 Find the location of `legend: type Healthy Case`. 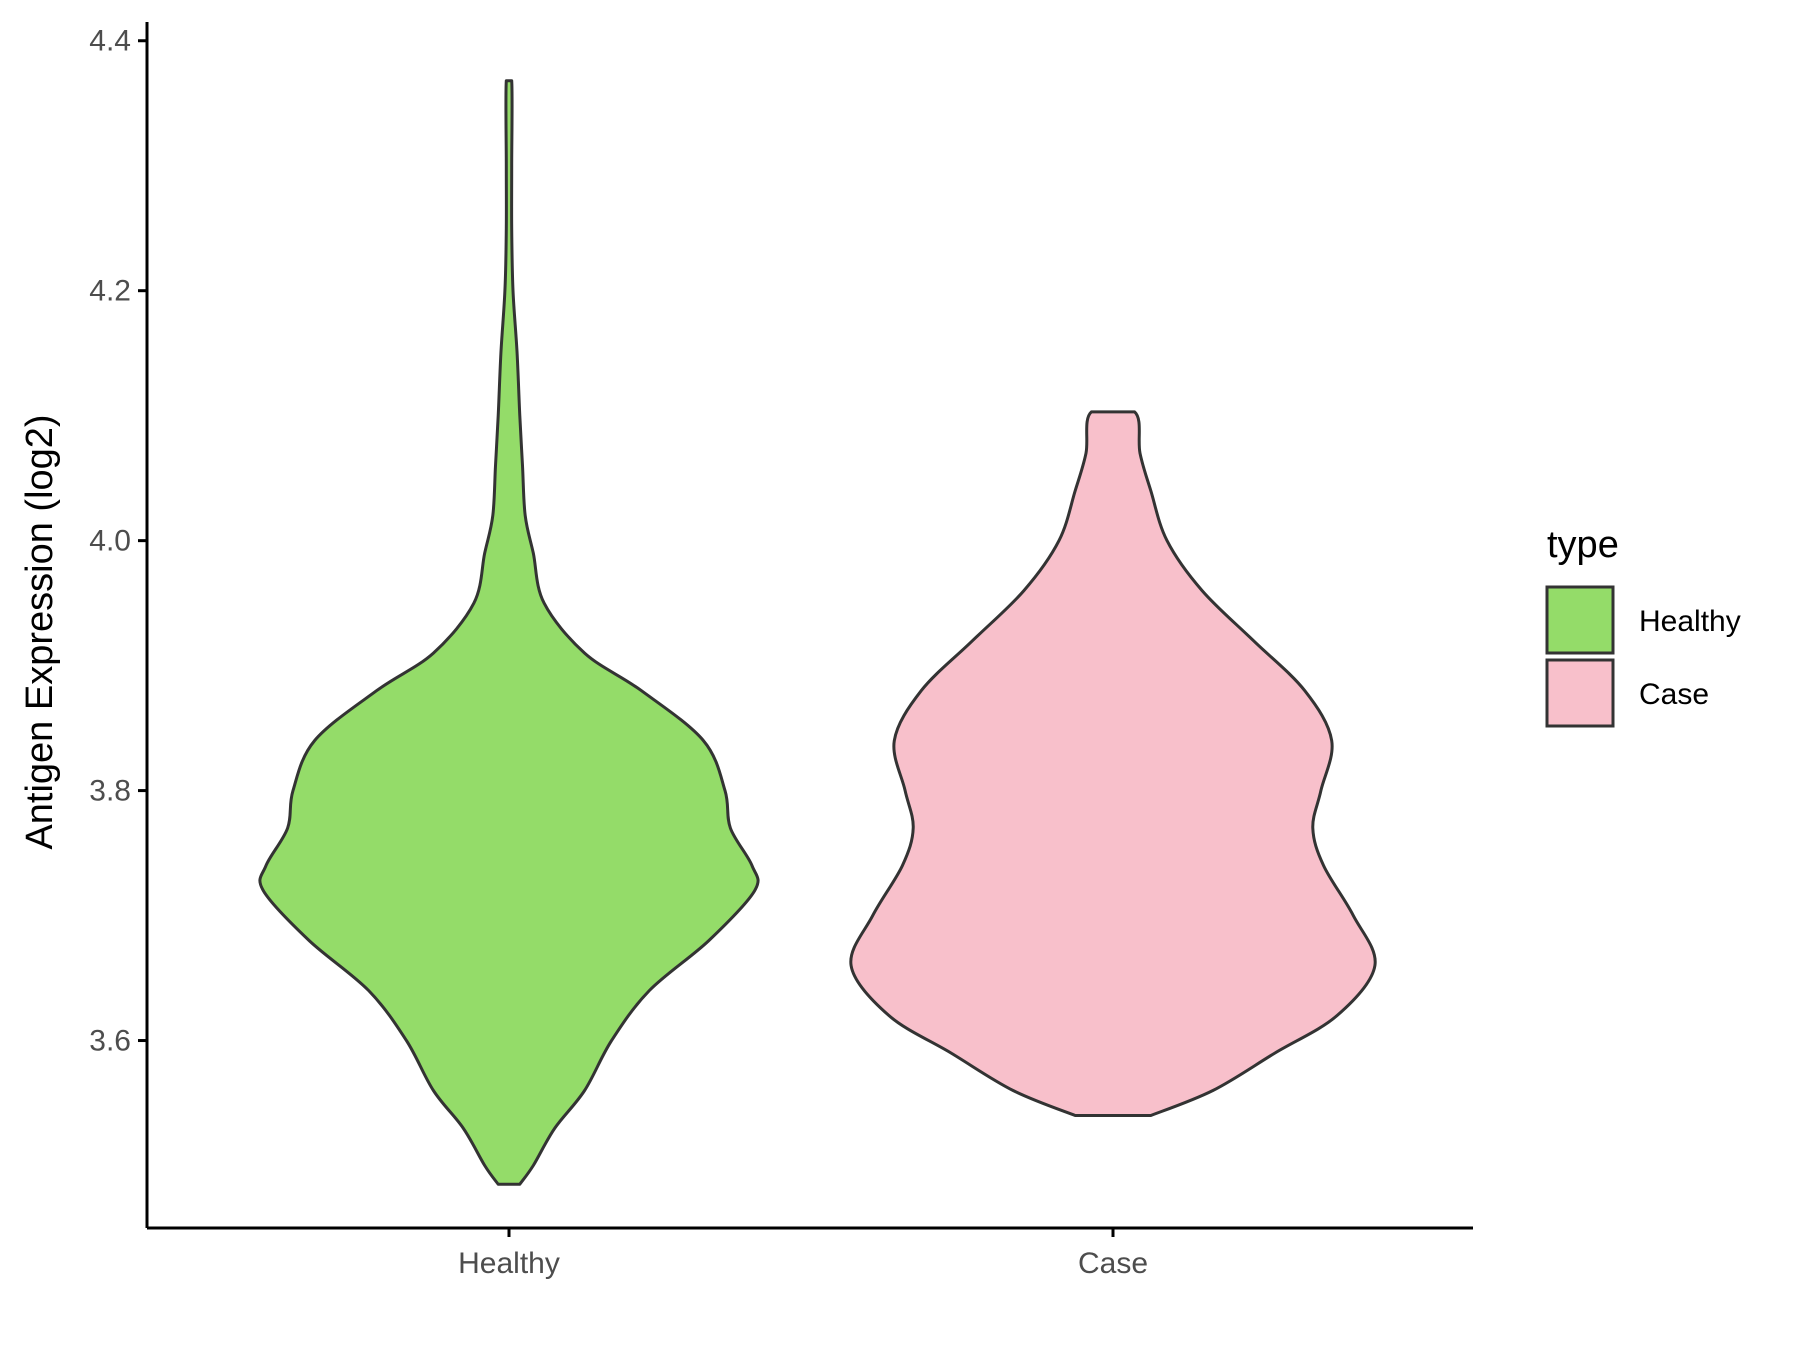

legend: type Healthy Case is located at coordinates (1643, 626).